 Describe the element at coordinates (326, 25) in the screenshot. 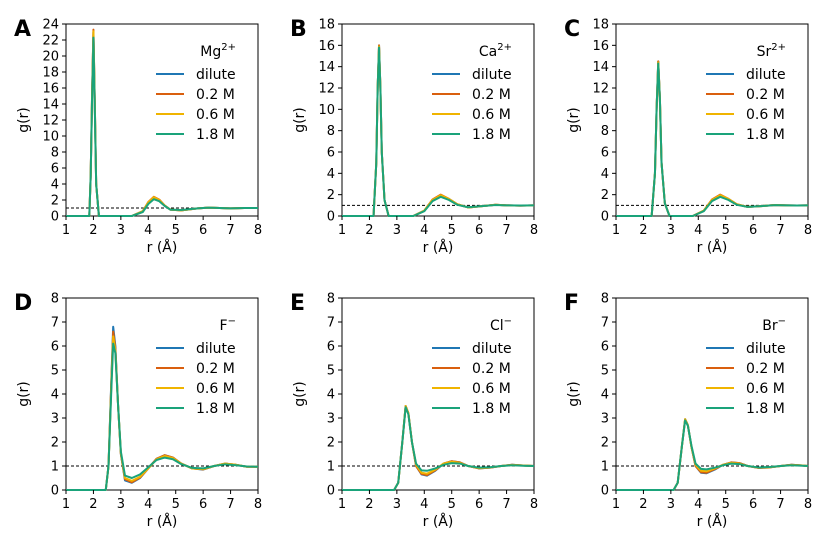

I see `y-tick-label: 18` at that location.